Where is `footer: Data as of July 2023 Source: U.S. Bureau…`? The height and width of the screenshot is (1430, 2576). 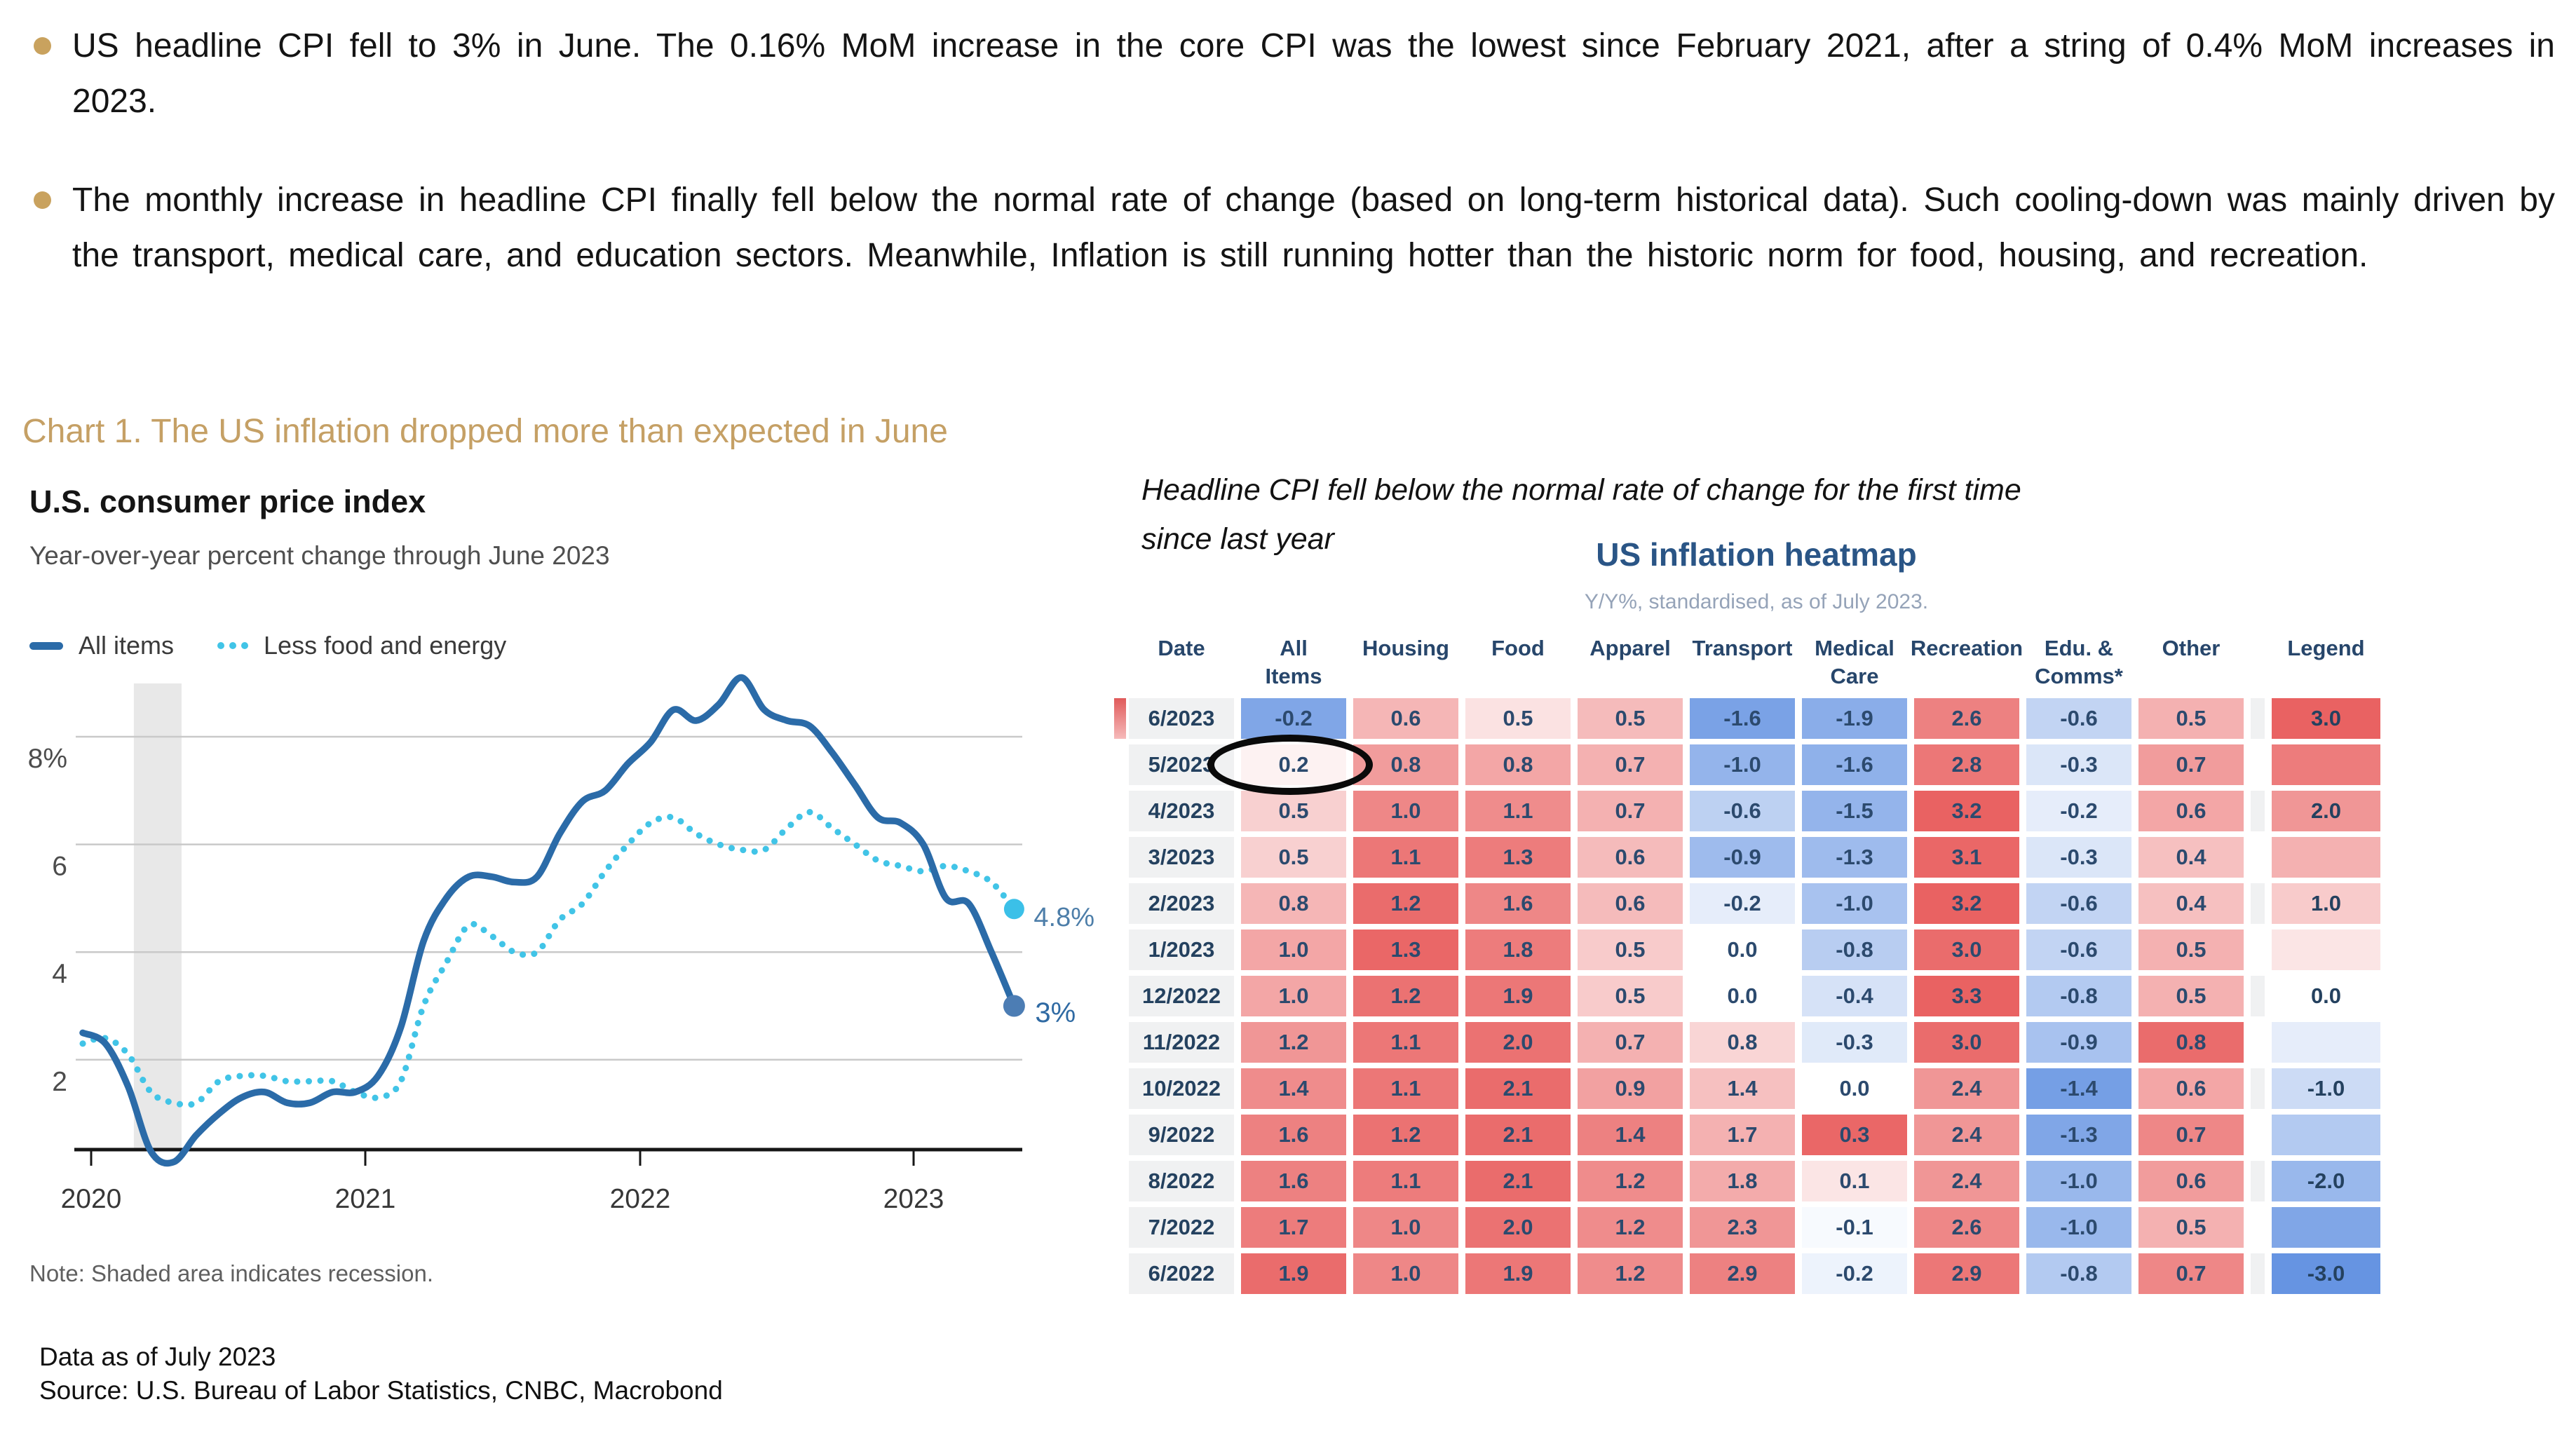
footer: Data as of July 2023 Source: U.S. Bureau… is located at coordinates (381, 1374).